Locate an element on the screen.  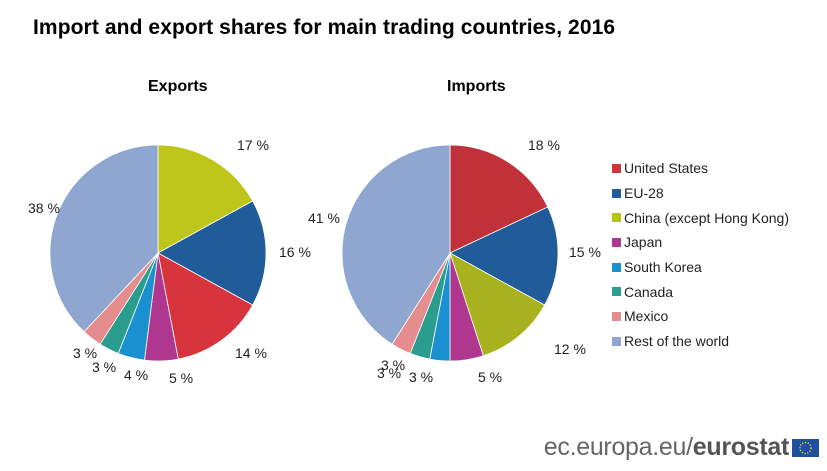
slice-label: 17 % is located at coordinates (253, 145).